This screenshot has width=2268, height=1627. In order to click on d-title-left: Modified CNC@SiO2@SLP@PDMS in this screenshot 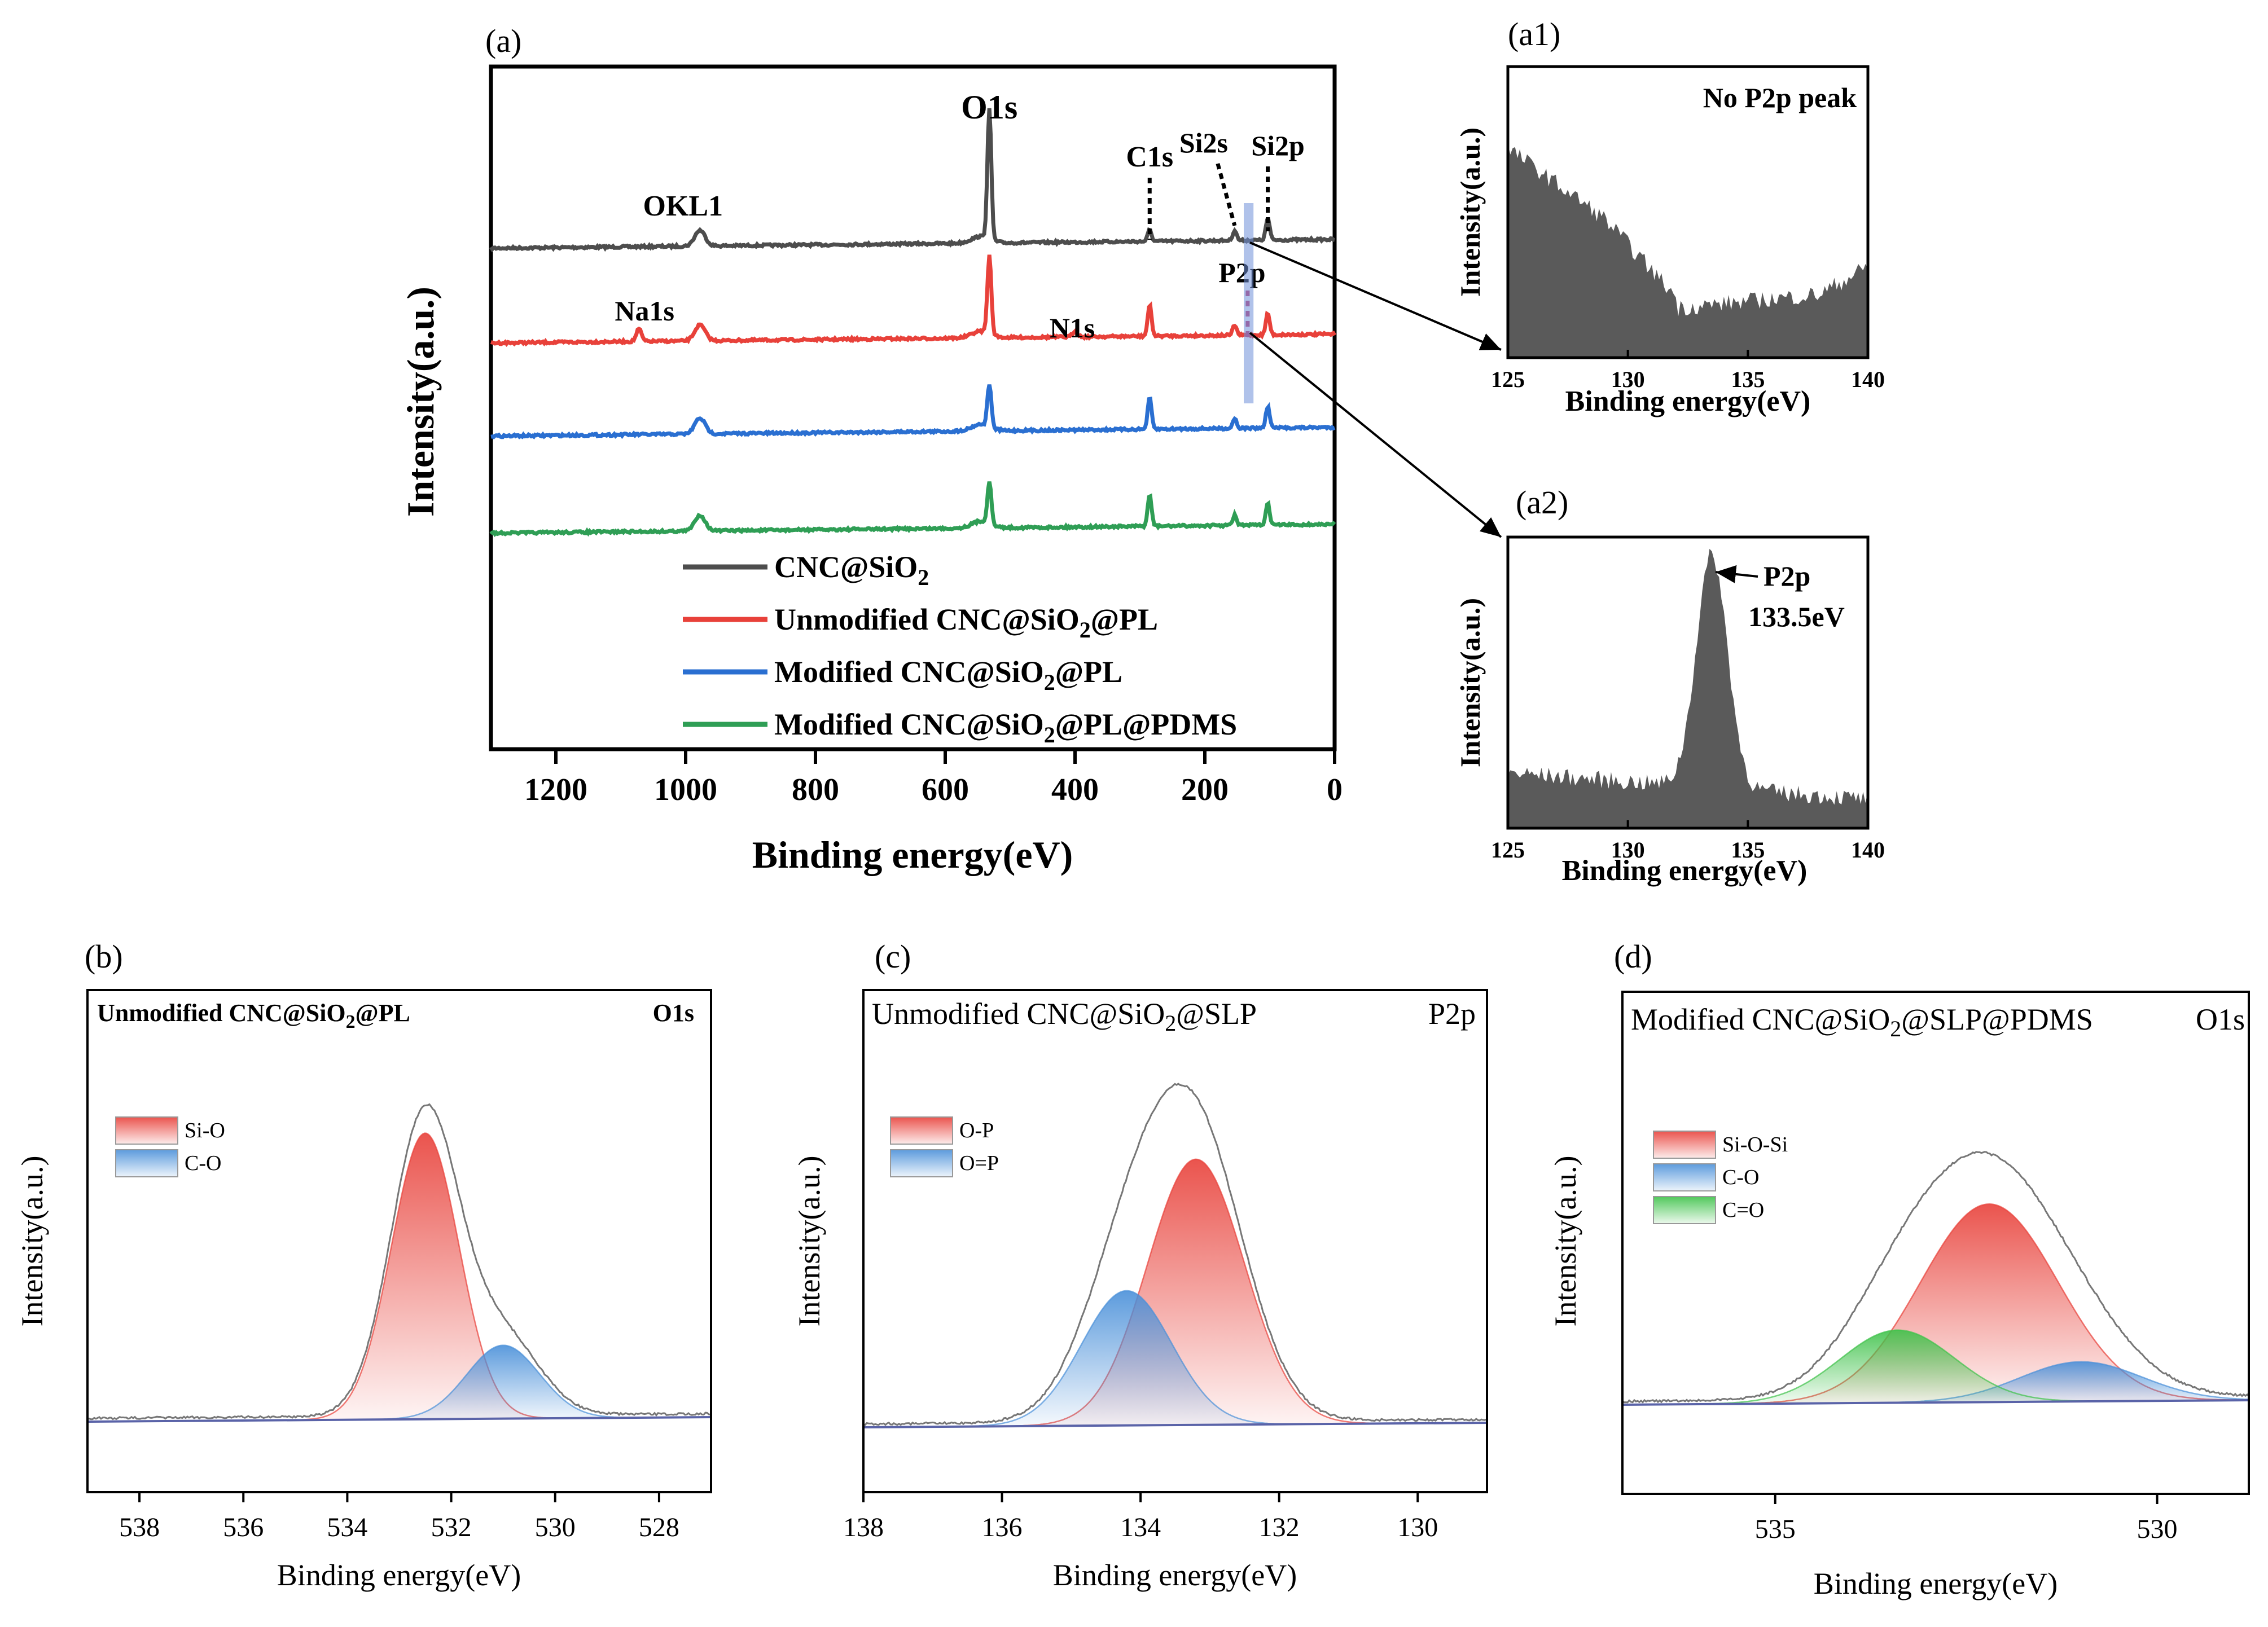, I will do `click(1862, 1021)`.